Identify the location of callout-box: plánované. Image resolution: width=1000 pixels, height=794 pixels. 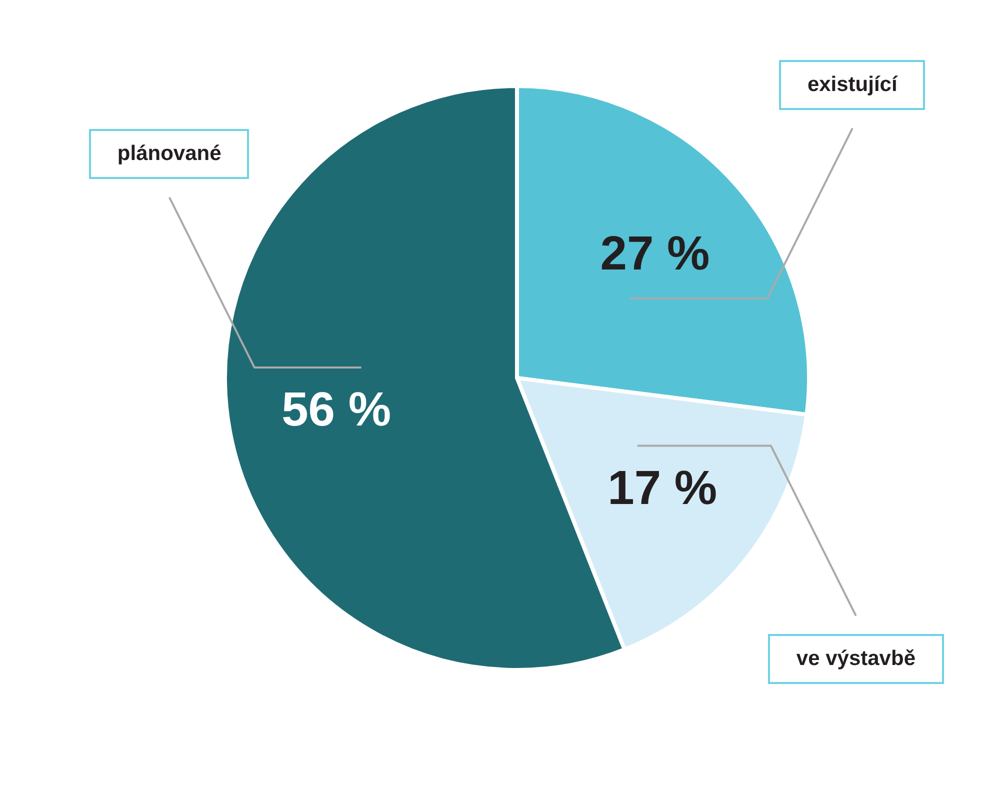
(169, 154).